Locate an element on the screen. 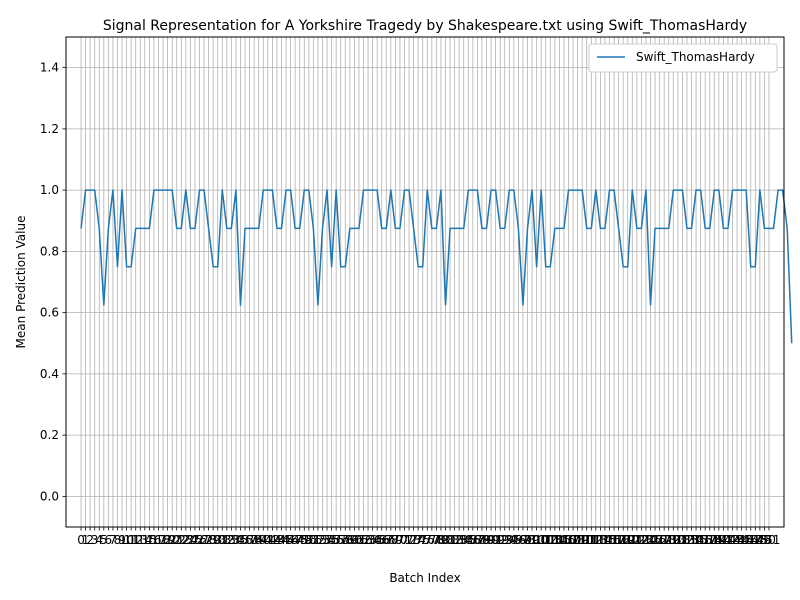 The image size is (800, 600). x-tick-label: 124 is located at coordinates (646, 540).